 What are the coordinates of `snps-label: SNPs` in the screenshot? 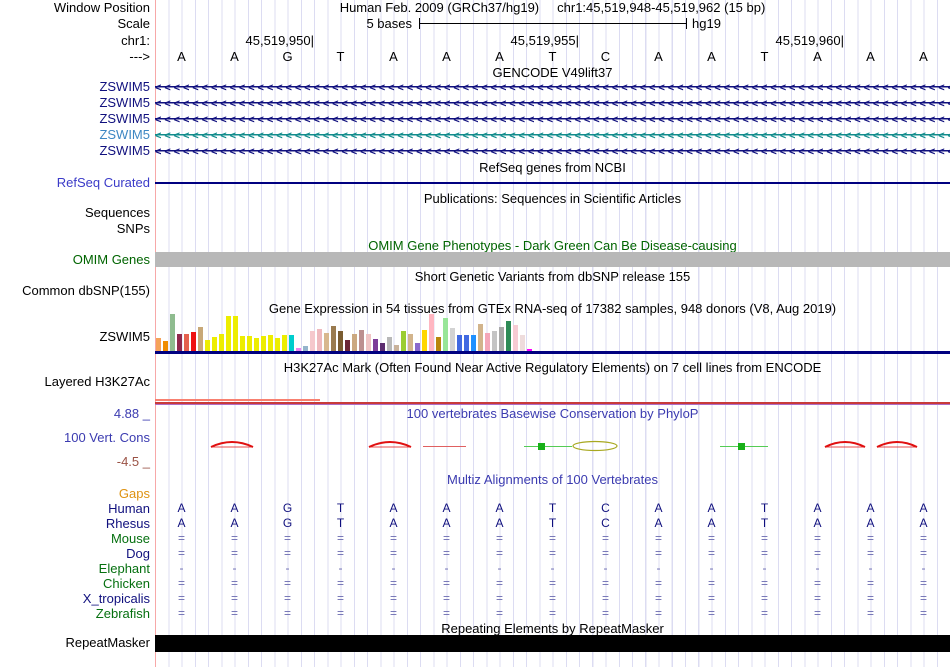 It's located at (133, 228).